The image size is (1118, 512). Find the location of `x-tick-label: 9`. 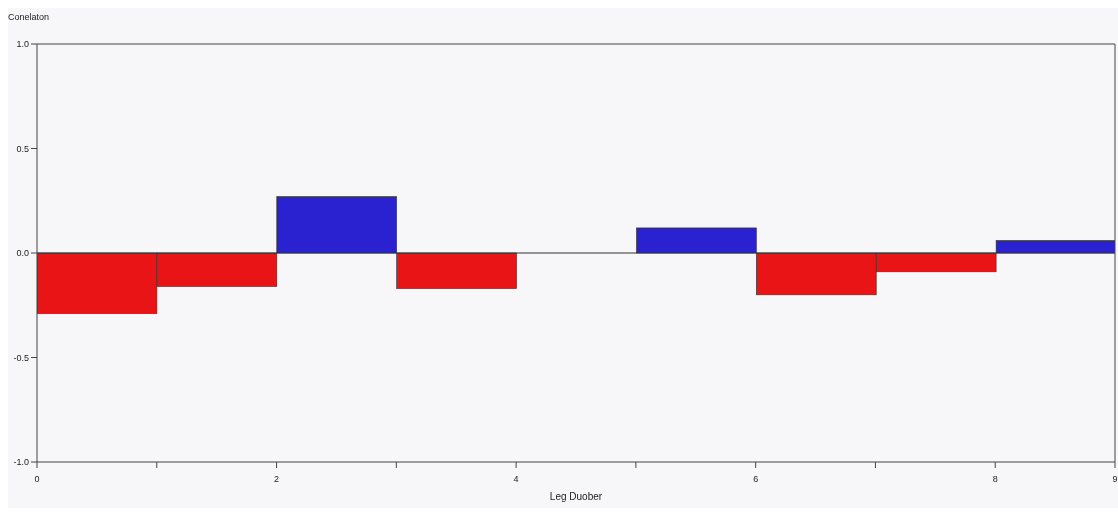

x-tick-label: 9 is located at coordinates (1115, 479).